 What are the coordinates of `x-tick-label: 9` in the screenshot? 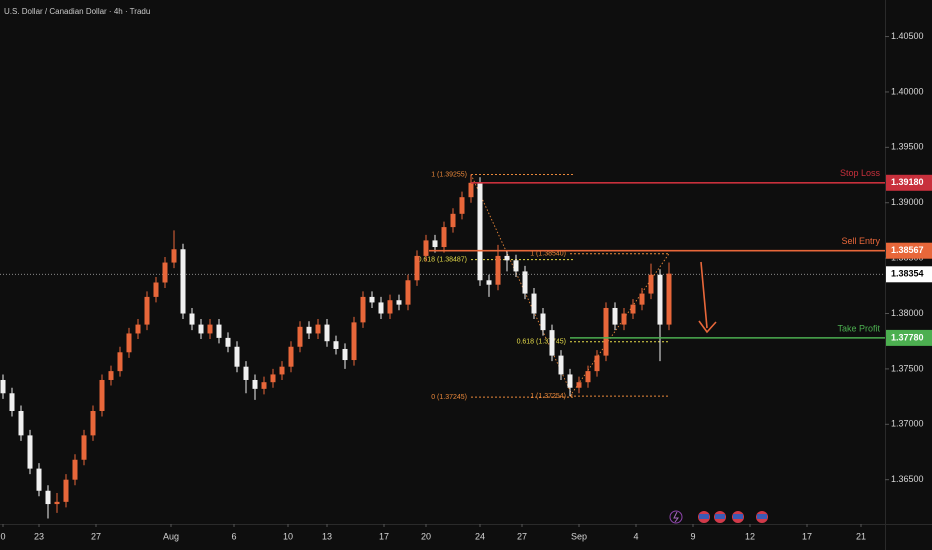 It's located at (692, 536).